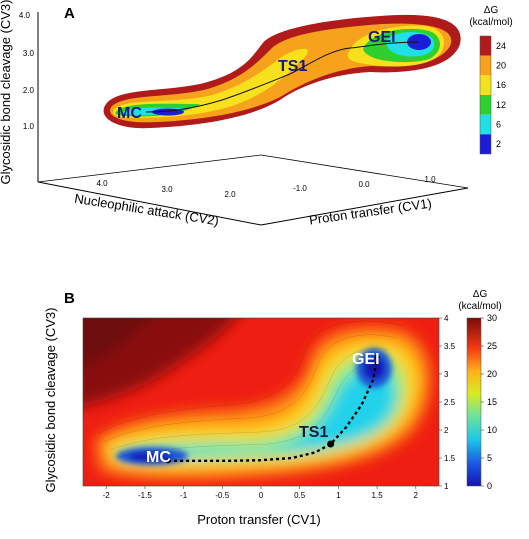  What do you see at coordinates (261, 495) in the screenshot?
I see `panel-b-x-tick: 0` at bounding box center [261, 495].